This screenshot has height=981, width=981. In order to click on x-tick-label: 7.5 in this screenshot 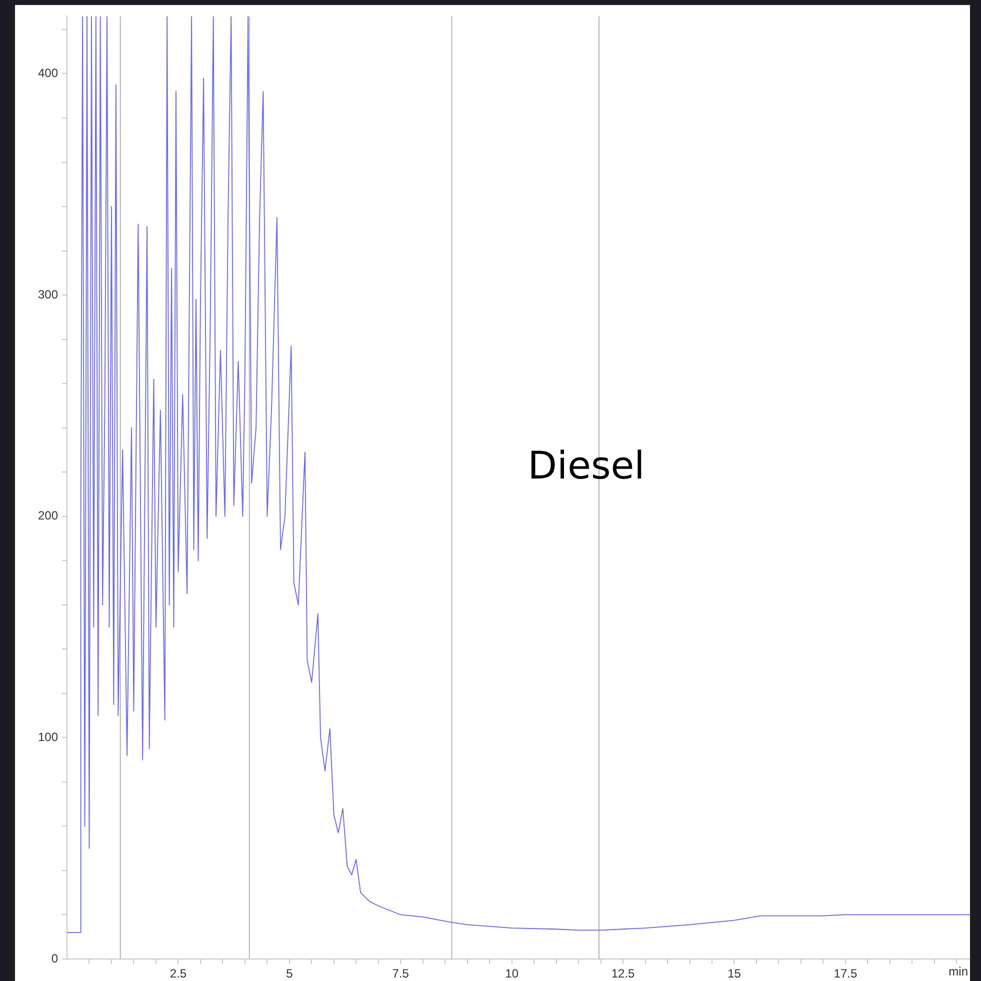, I will do `click(401, 973)`.